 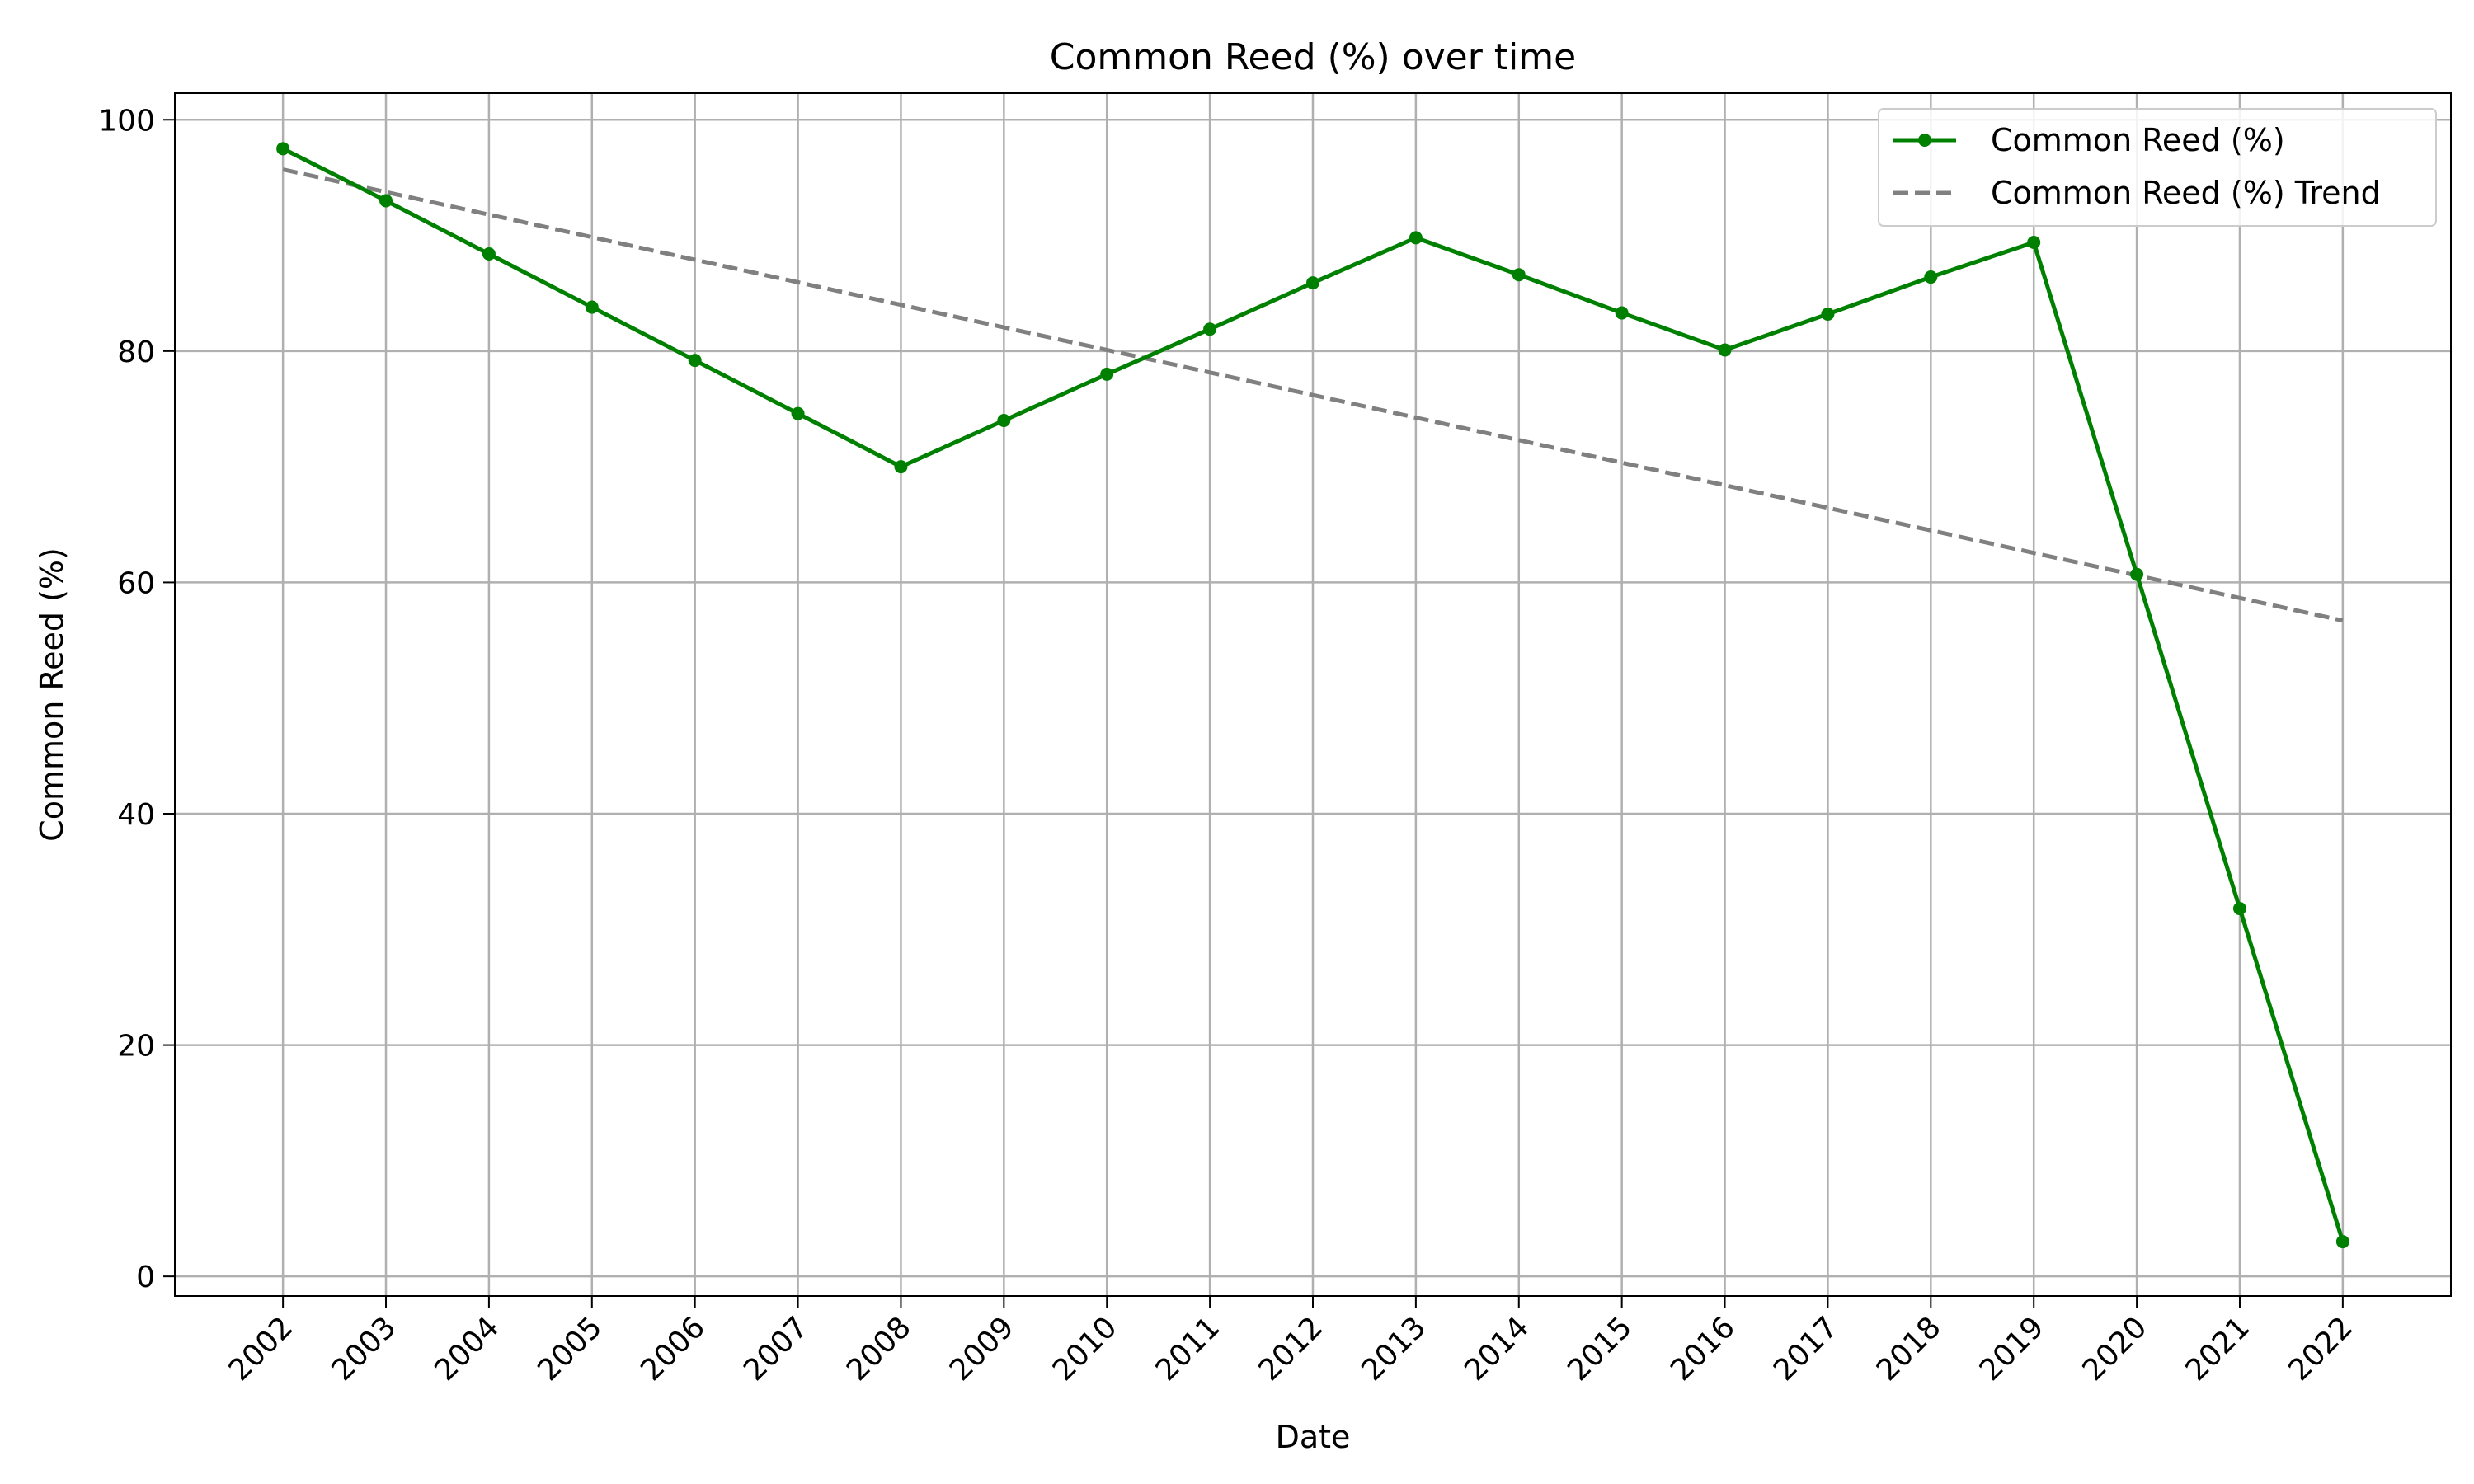 I want to click on y-axis: 0 20 40 60 80 100, so click(x=136, y=699).